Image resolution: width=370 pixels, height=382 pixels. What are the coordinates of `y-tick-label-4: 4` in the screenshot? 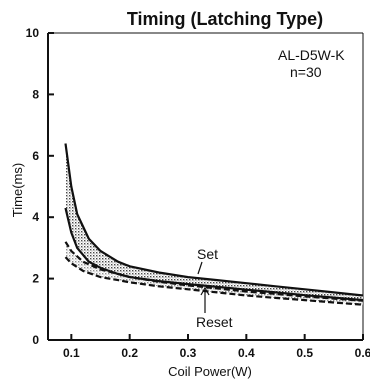 It's located at (35, 217).